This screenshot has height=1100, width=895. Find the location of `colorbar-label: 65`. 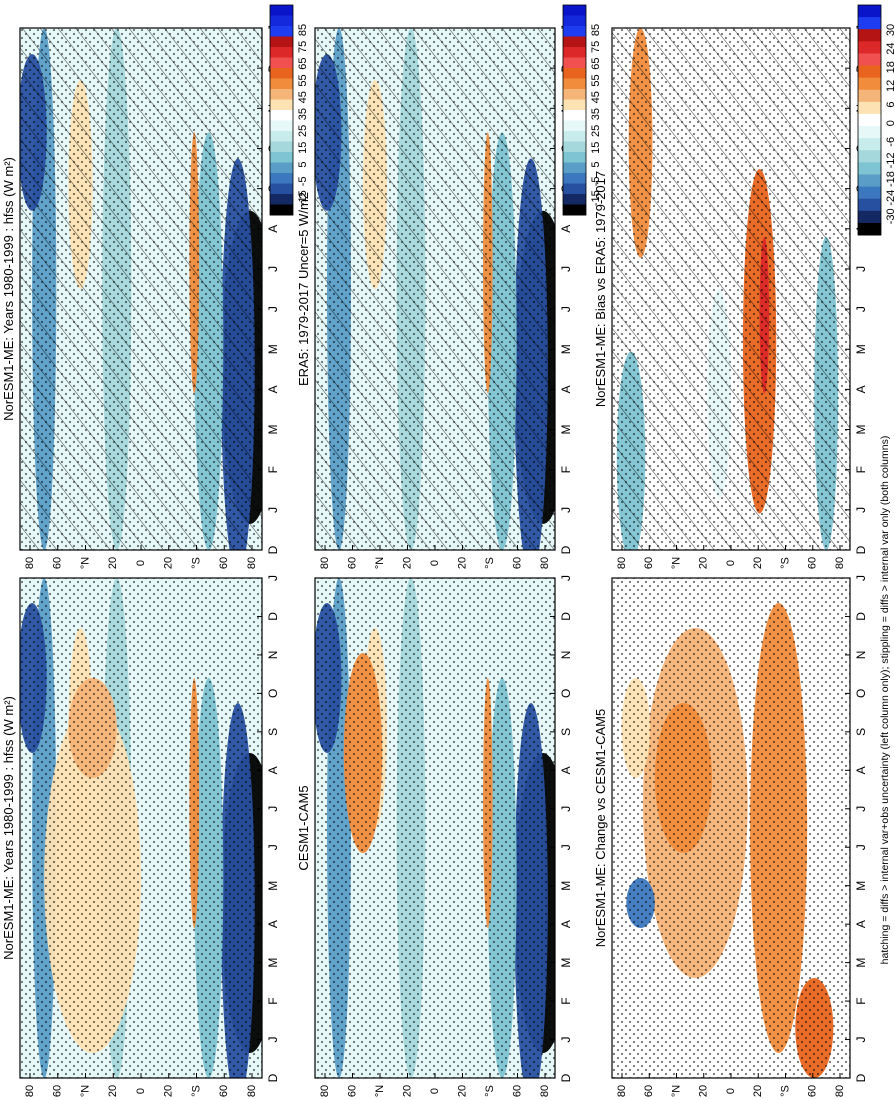

colorbar-label: 65 is located at coordinates (596, 64).